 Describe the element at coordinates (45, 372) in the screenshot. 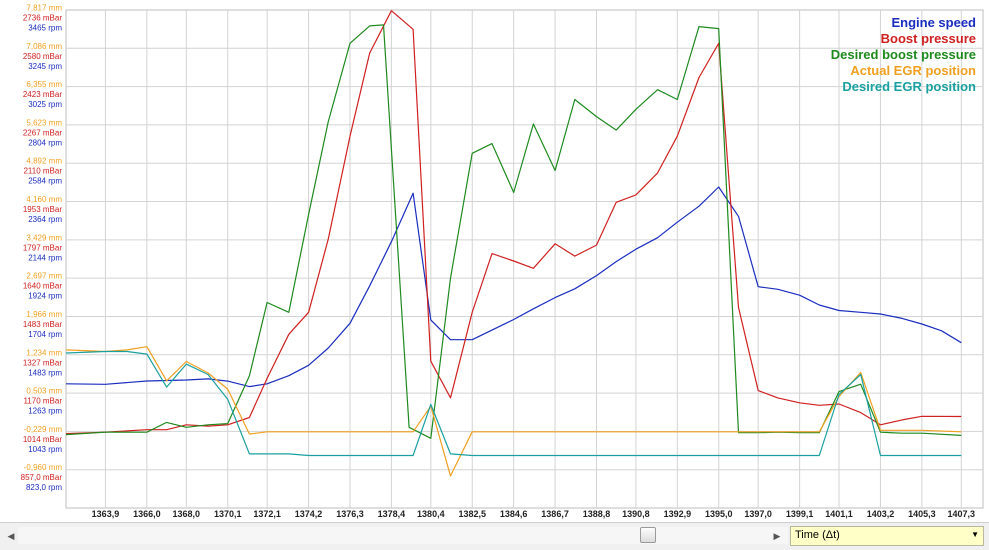

I see `y-tick-label: 1483 rpm` at that location.